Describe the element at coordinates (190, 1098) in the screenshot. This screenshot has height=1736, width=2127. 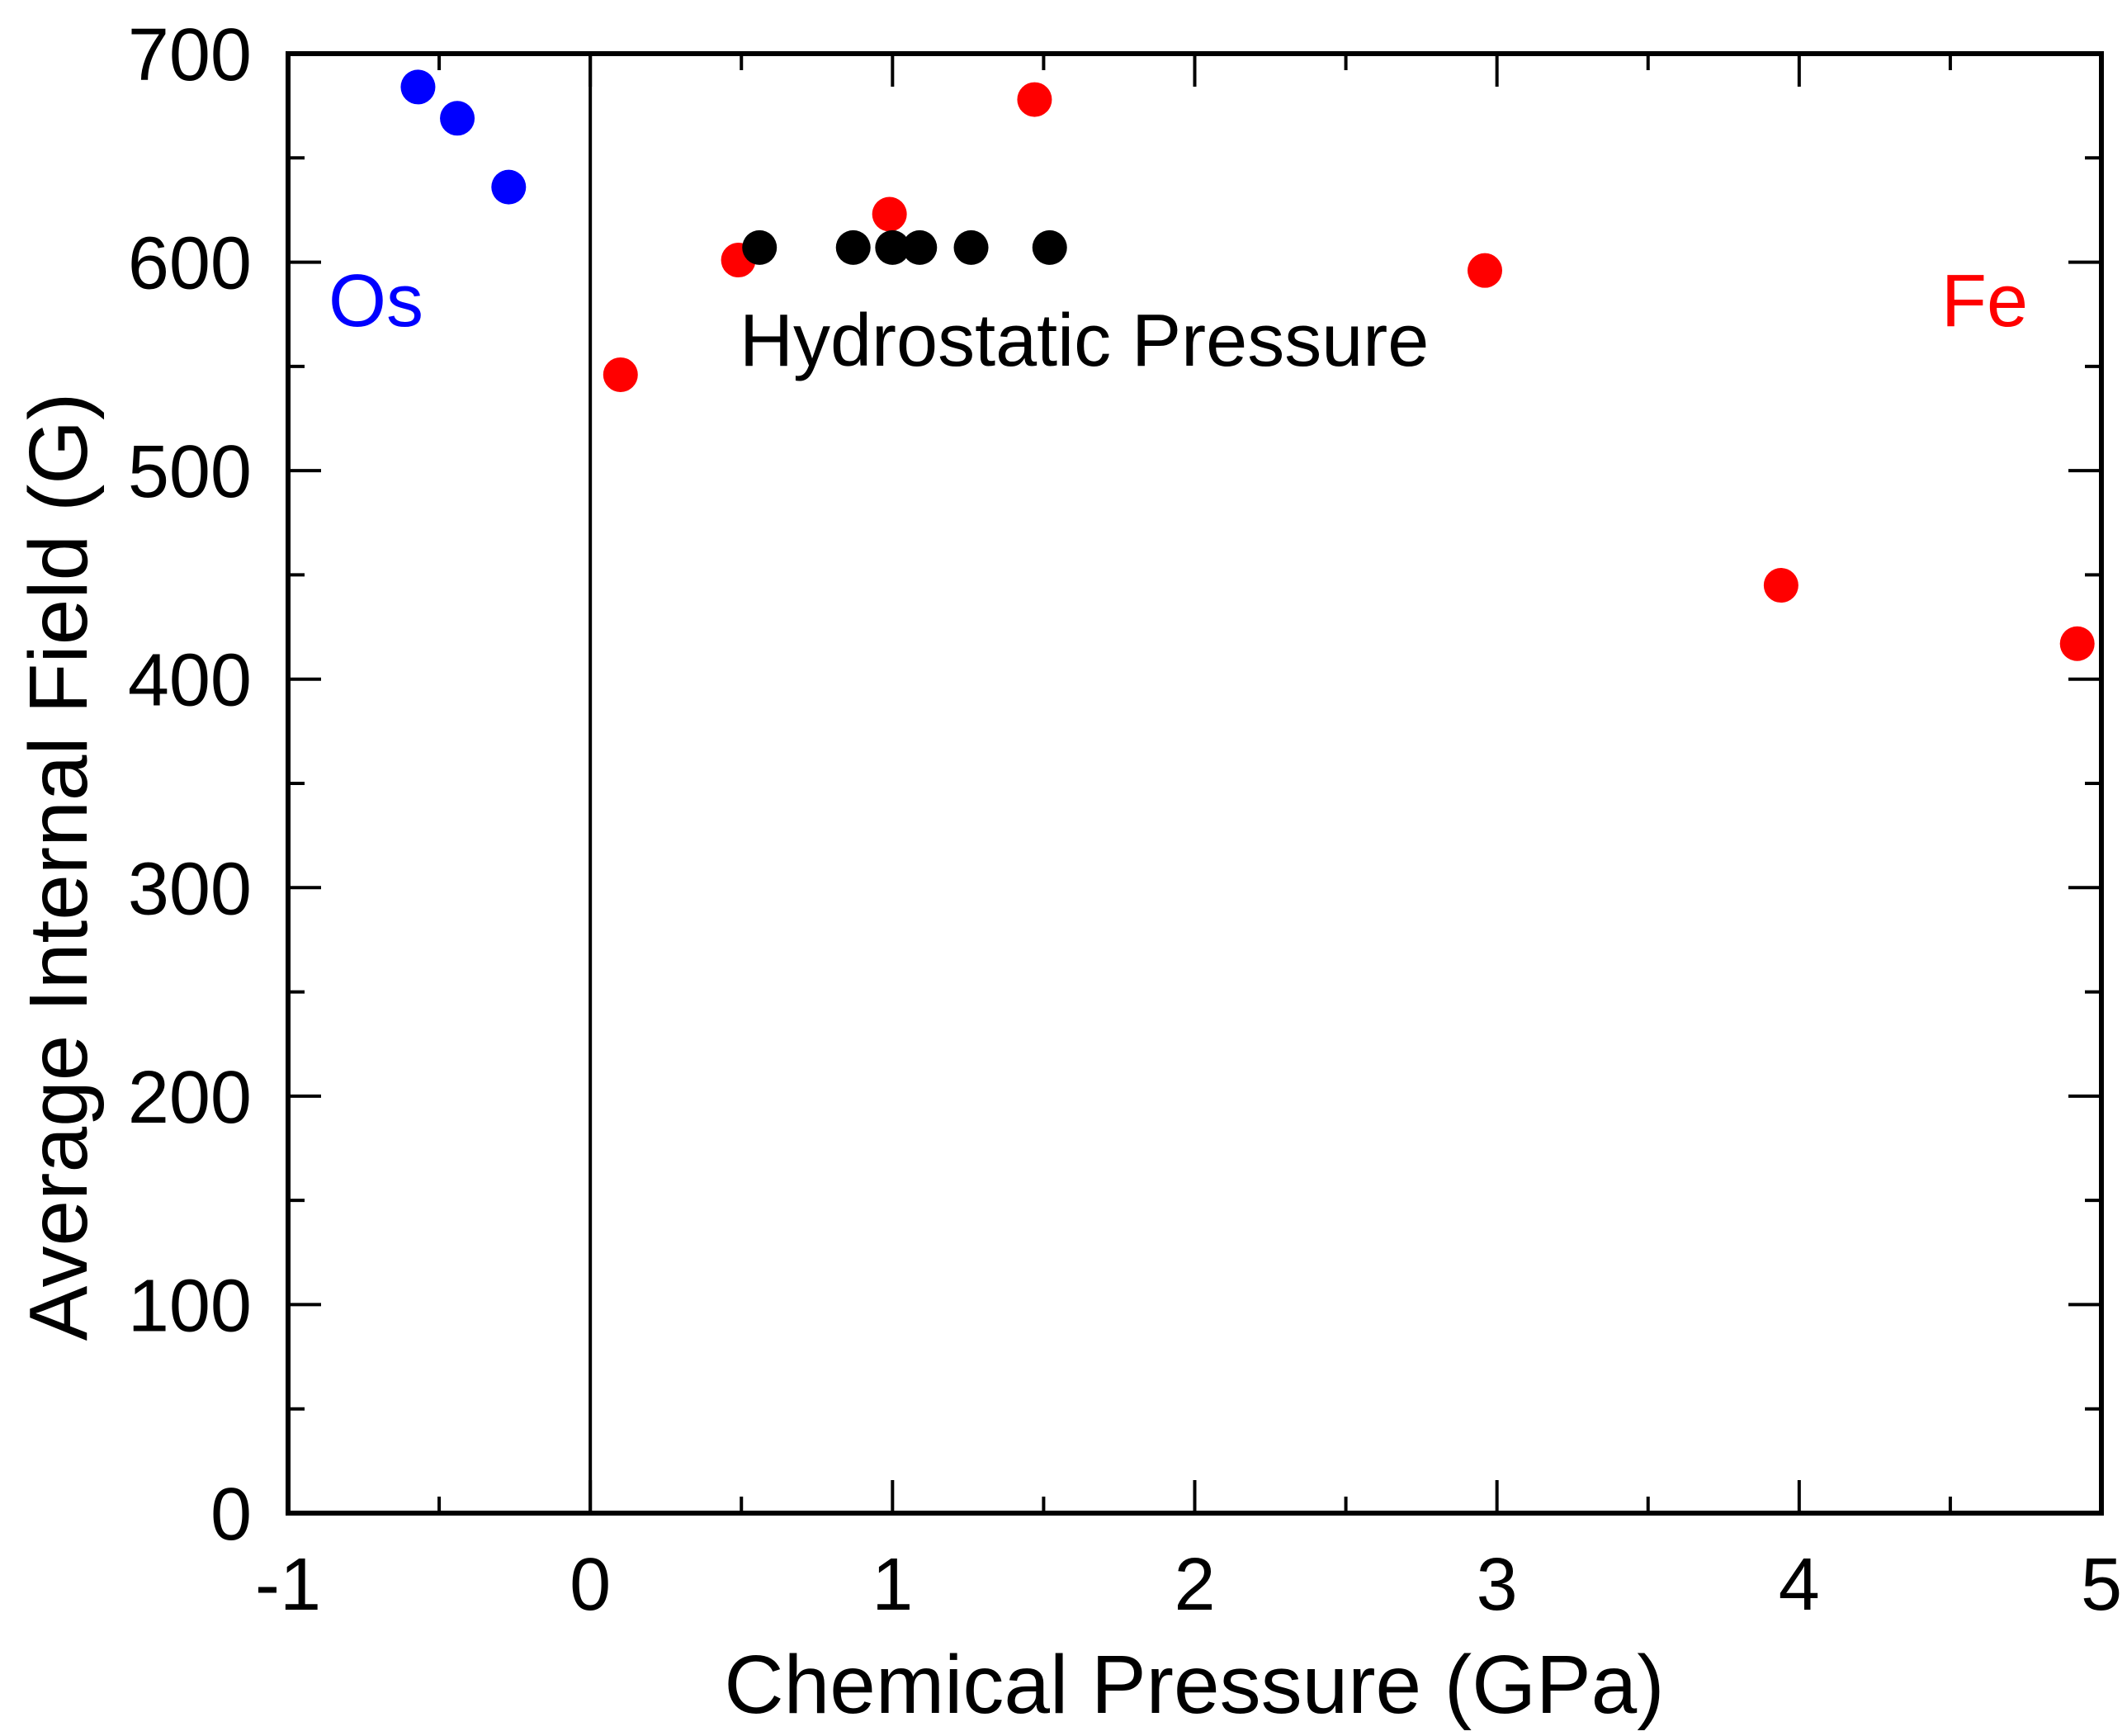
I see `y-tick-label: 200` at that location.